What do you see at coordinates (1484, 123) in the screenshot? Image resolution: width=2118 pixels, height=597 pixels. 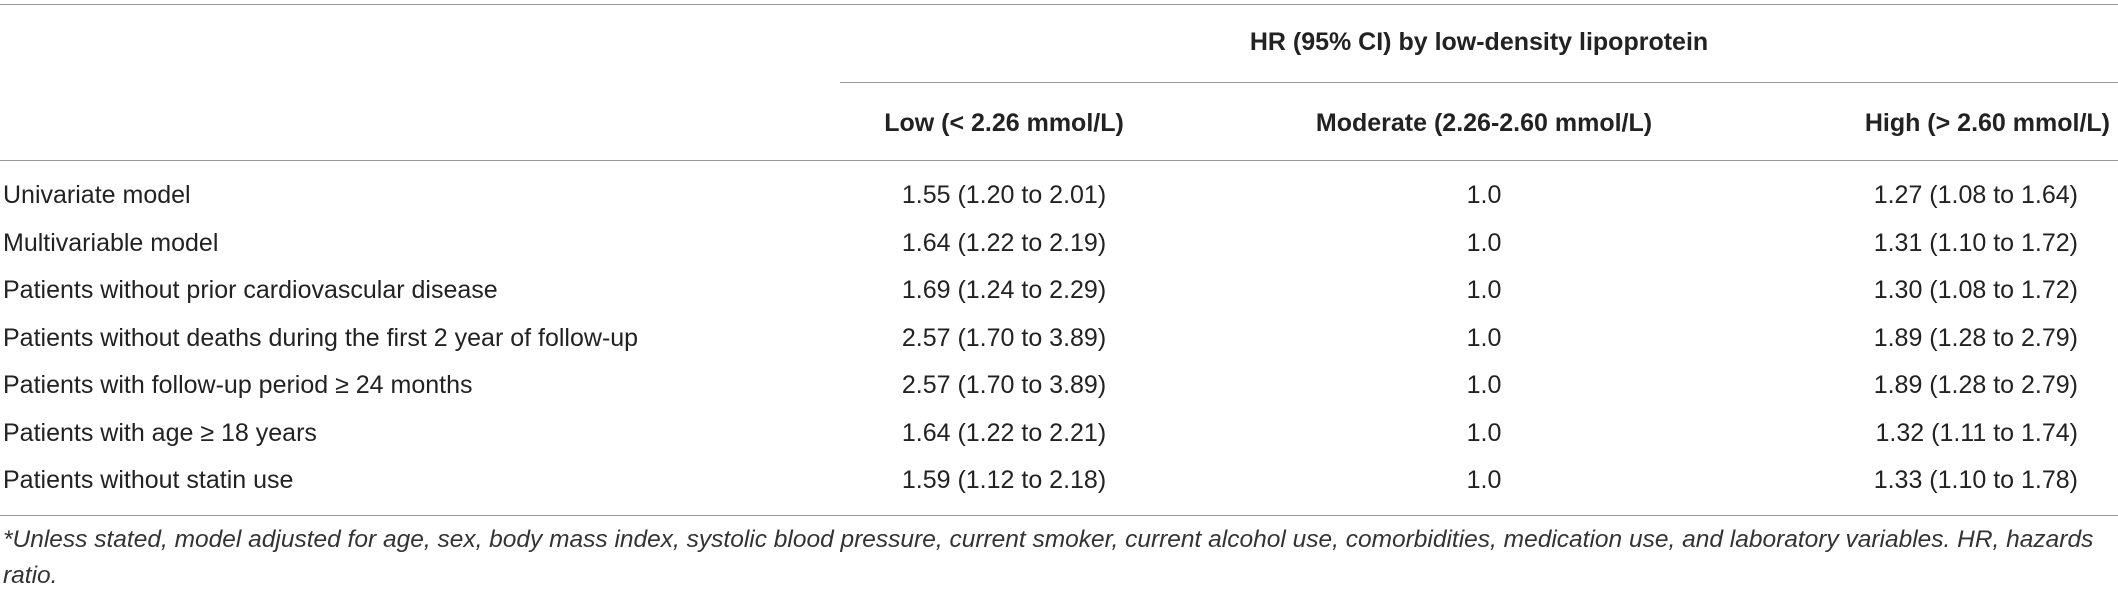 I see `column-header-moderate: Moderate (2.26-2.60 mmol/L)` at bounding box center [1484, 123].